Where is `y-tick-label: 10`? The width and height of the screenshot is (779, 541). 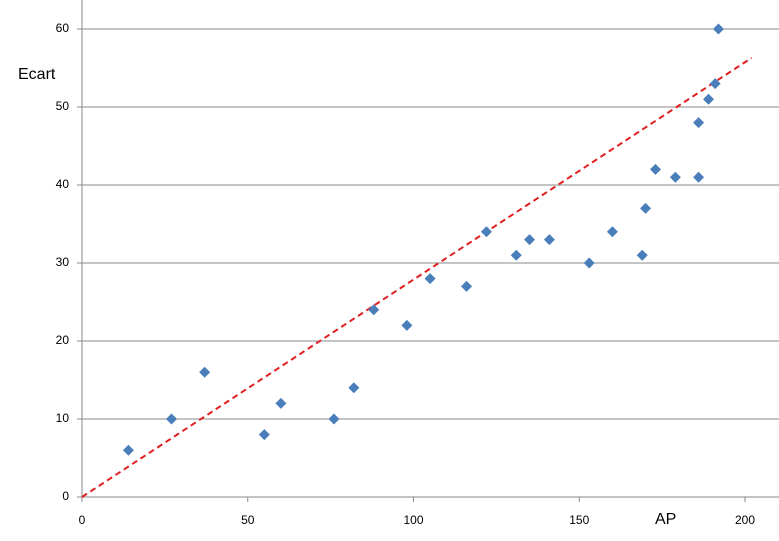
y-tick-label: 10 is located at coordinates (63, 418).